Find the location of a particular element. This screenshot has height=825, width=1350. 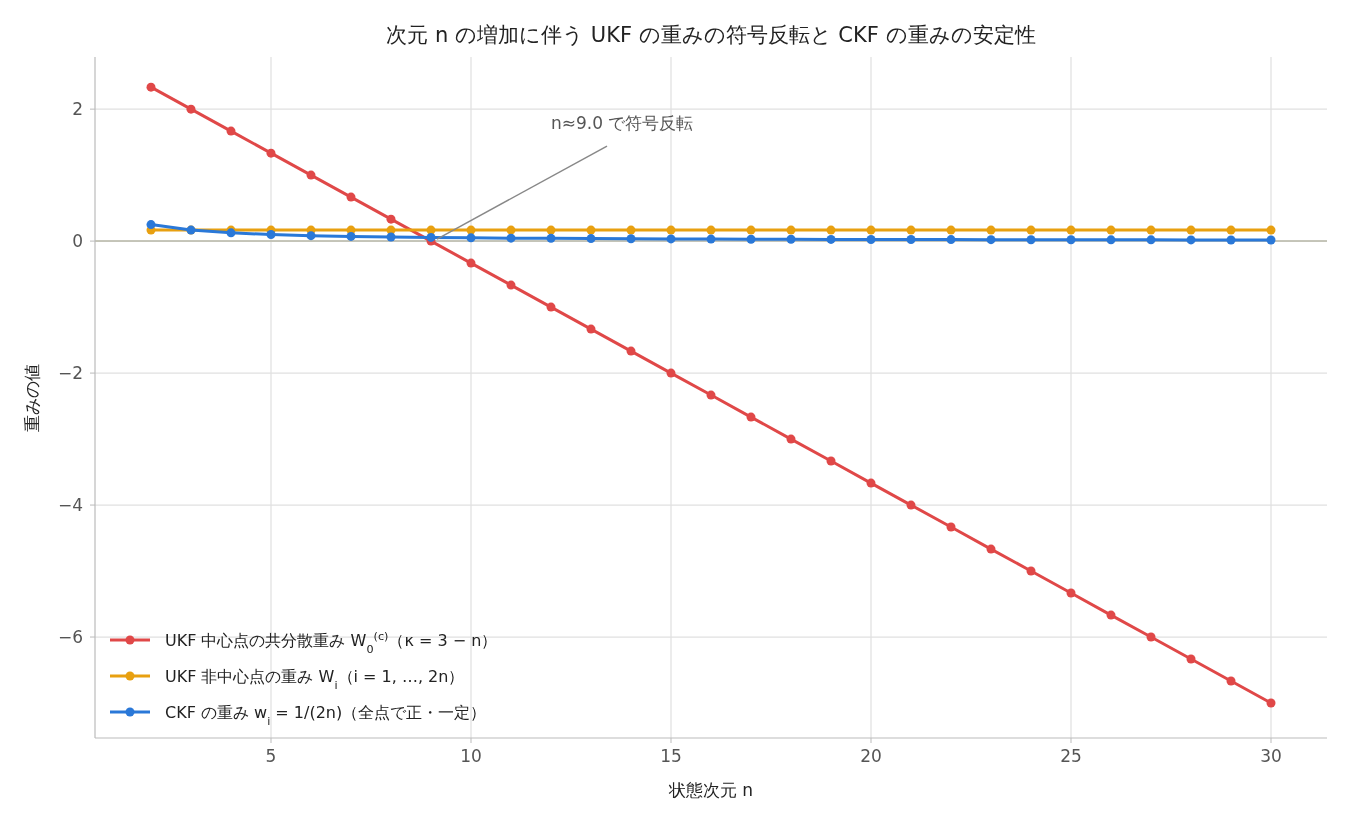

chart-title: 次元 n の増加に伴う UKF の重みの符号反転と CKF の重みの安定性 is located at coordinates (711, 35).